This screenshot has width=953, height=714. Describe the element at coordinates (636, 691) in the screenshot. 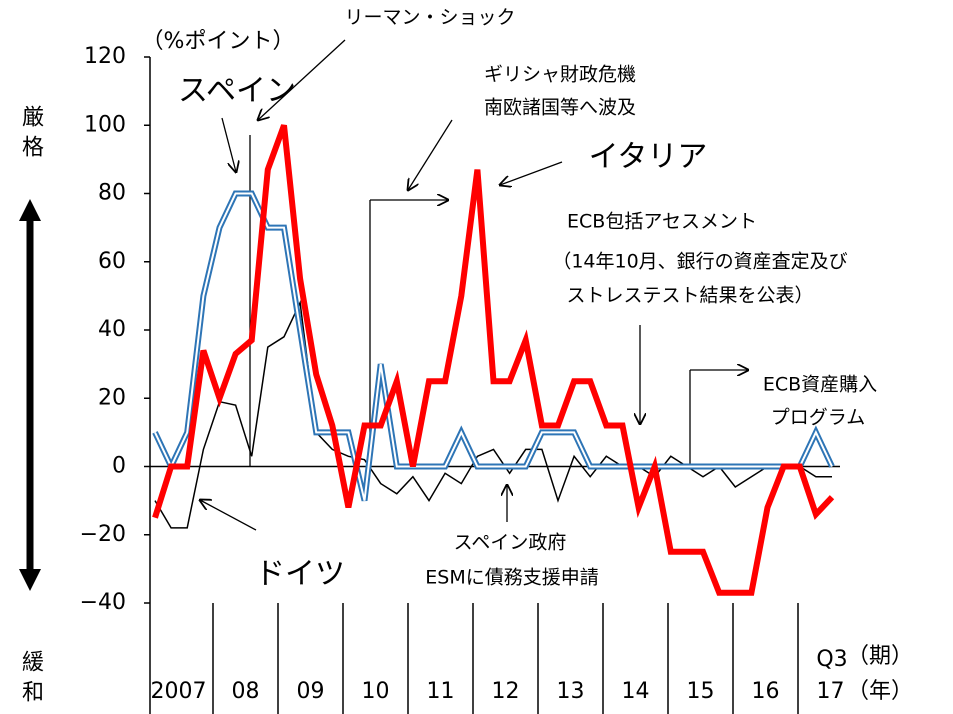

I see `x-year-label: 14` at that location.